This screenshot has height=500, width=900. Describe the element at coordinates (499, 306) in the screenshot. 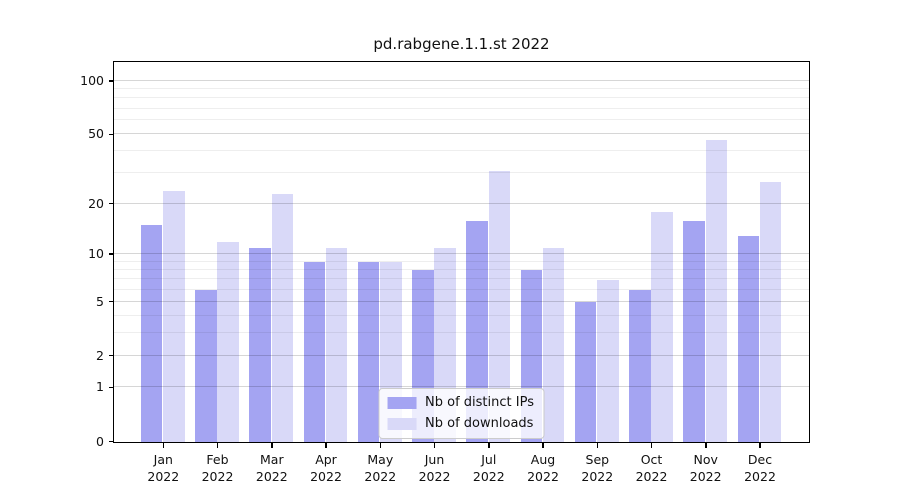

I see `bar-downloads-jul` at that location.